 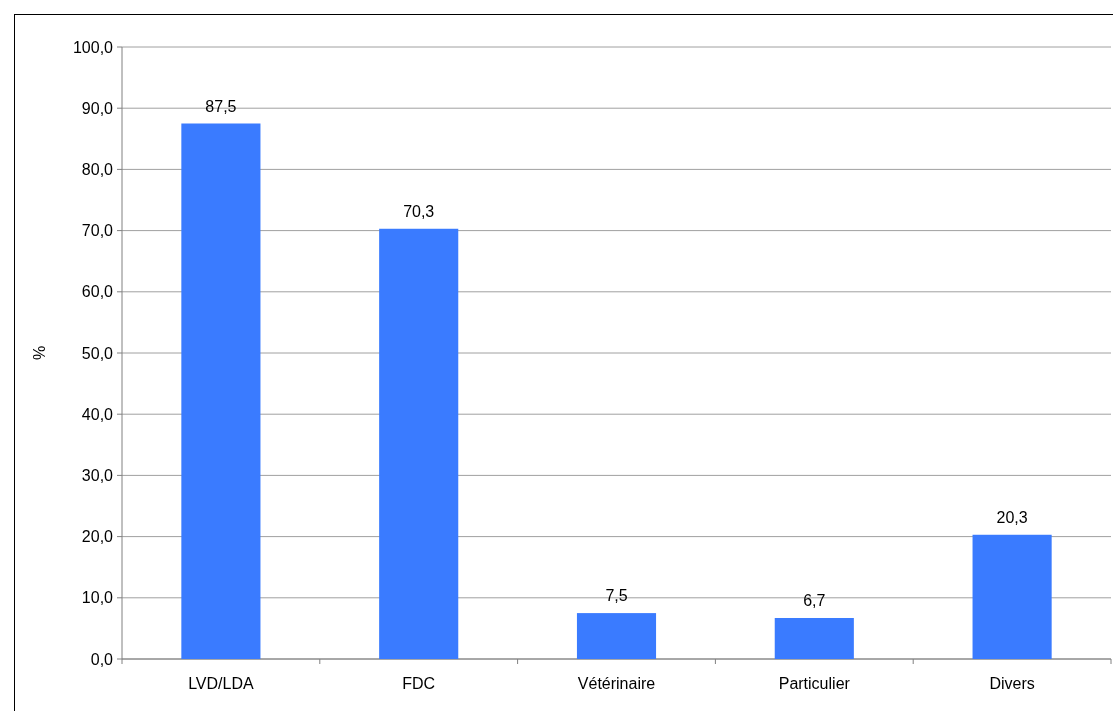 What do you see at coordinates (616, 596) in the screenshot?
I see `data-label: 7,5` at bounding box center [616, 596].